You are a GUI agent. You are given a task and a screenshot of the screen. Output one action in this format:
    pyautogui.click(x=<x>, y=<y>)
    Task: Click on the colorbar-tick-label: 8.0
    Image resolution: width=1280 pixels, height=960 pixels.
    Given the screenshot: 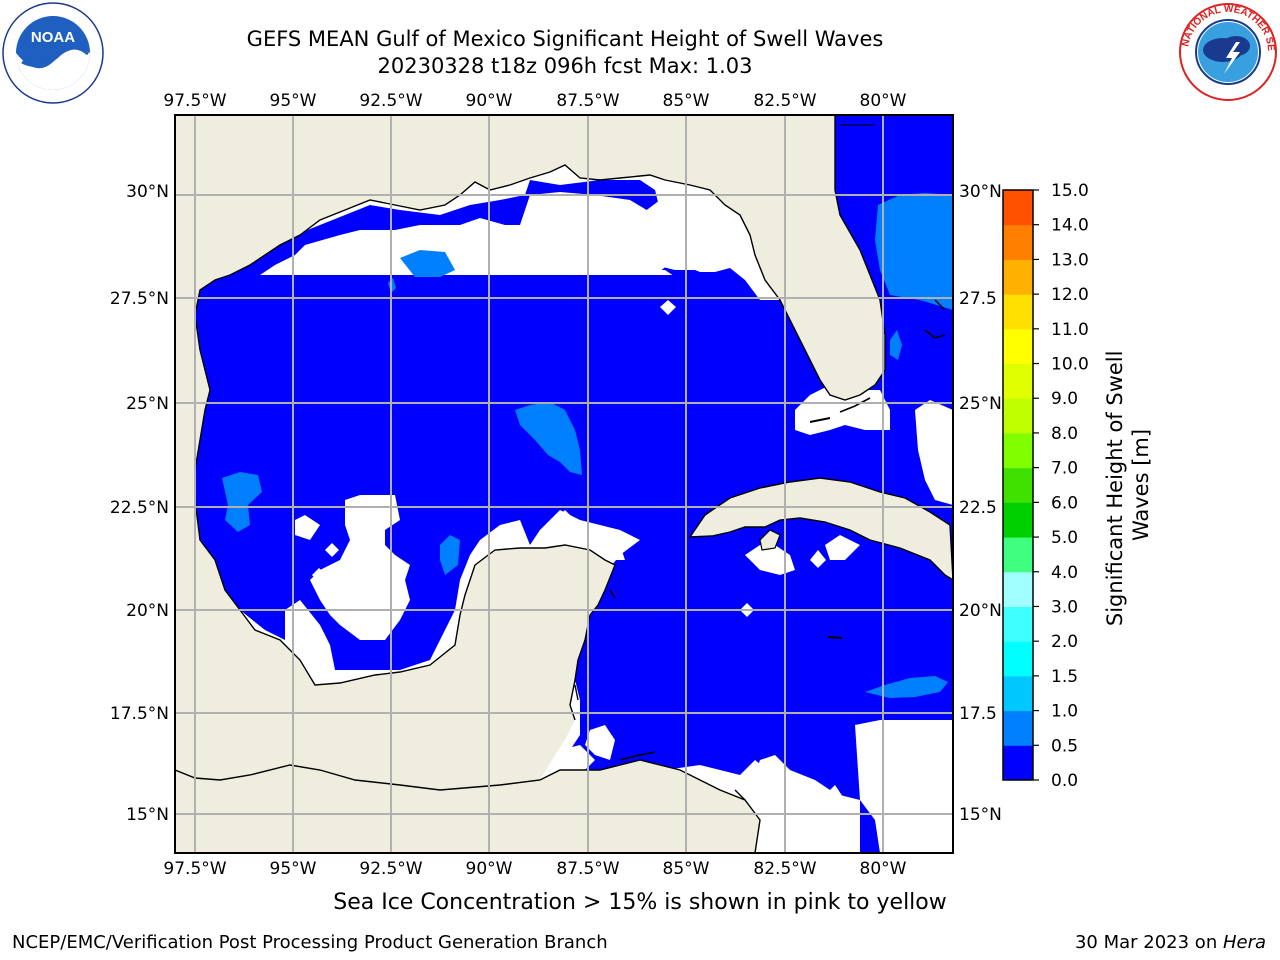 What is the action you would take?
    pyautogui.click(x=1064, y=434)
    